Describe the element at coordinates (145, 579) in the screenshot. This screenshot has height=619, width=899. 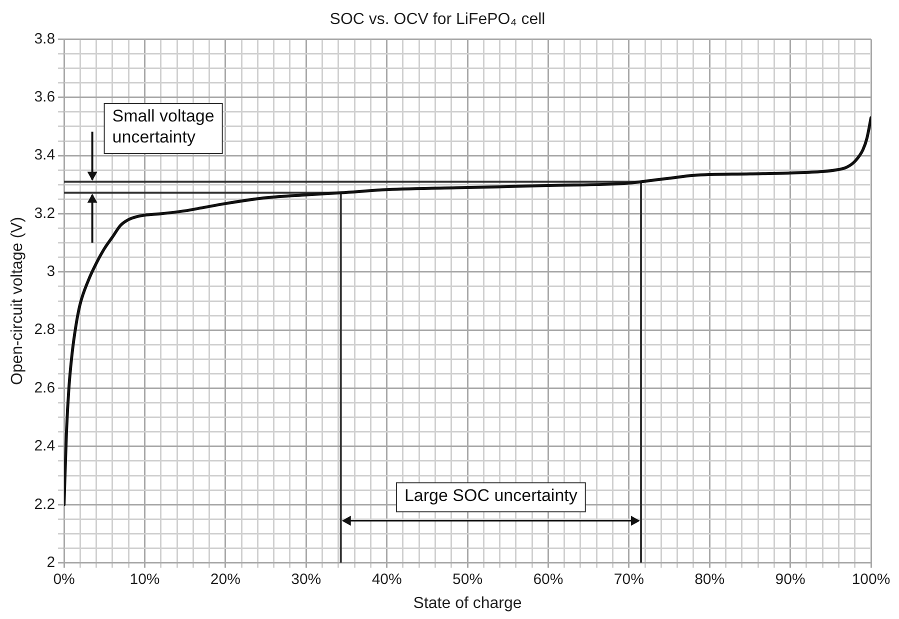
I see `x-tick-label: 10%` at that location.